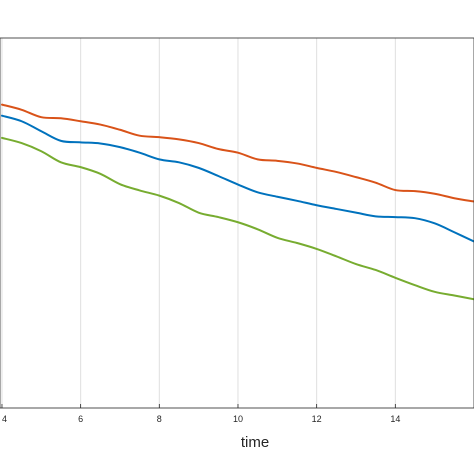  Describe the element at coordinates (317, 419) in the screenshot. I see `x-tick-label: 12` at that location.